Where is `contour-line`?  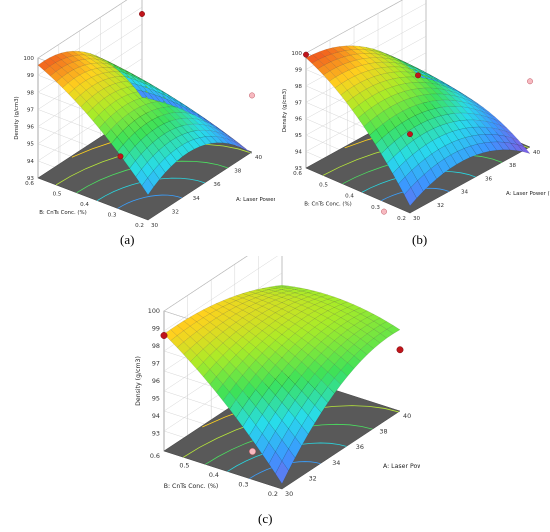
contour-line is located at coordinates (149, 201).